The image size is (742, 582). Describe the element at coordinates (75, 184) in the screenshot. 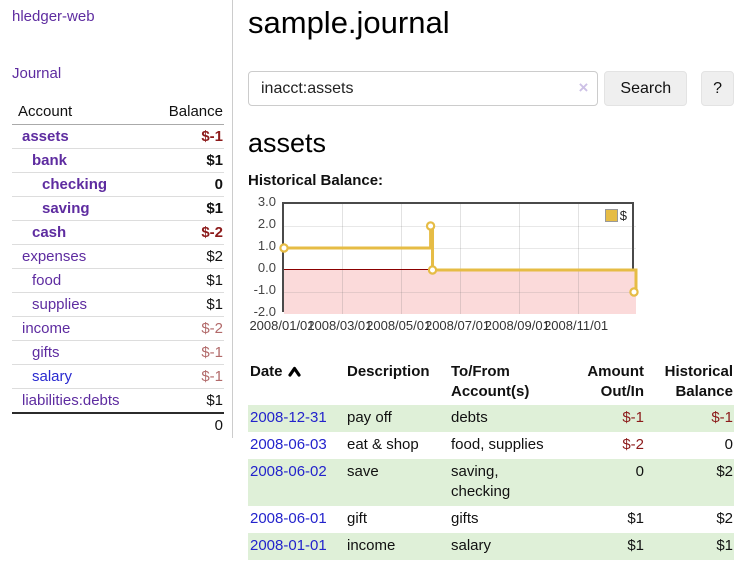

I see `account-link: checking` at that location.